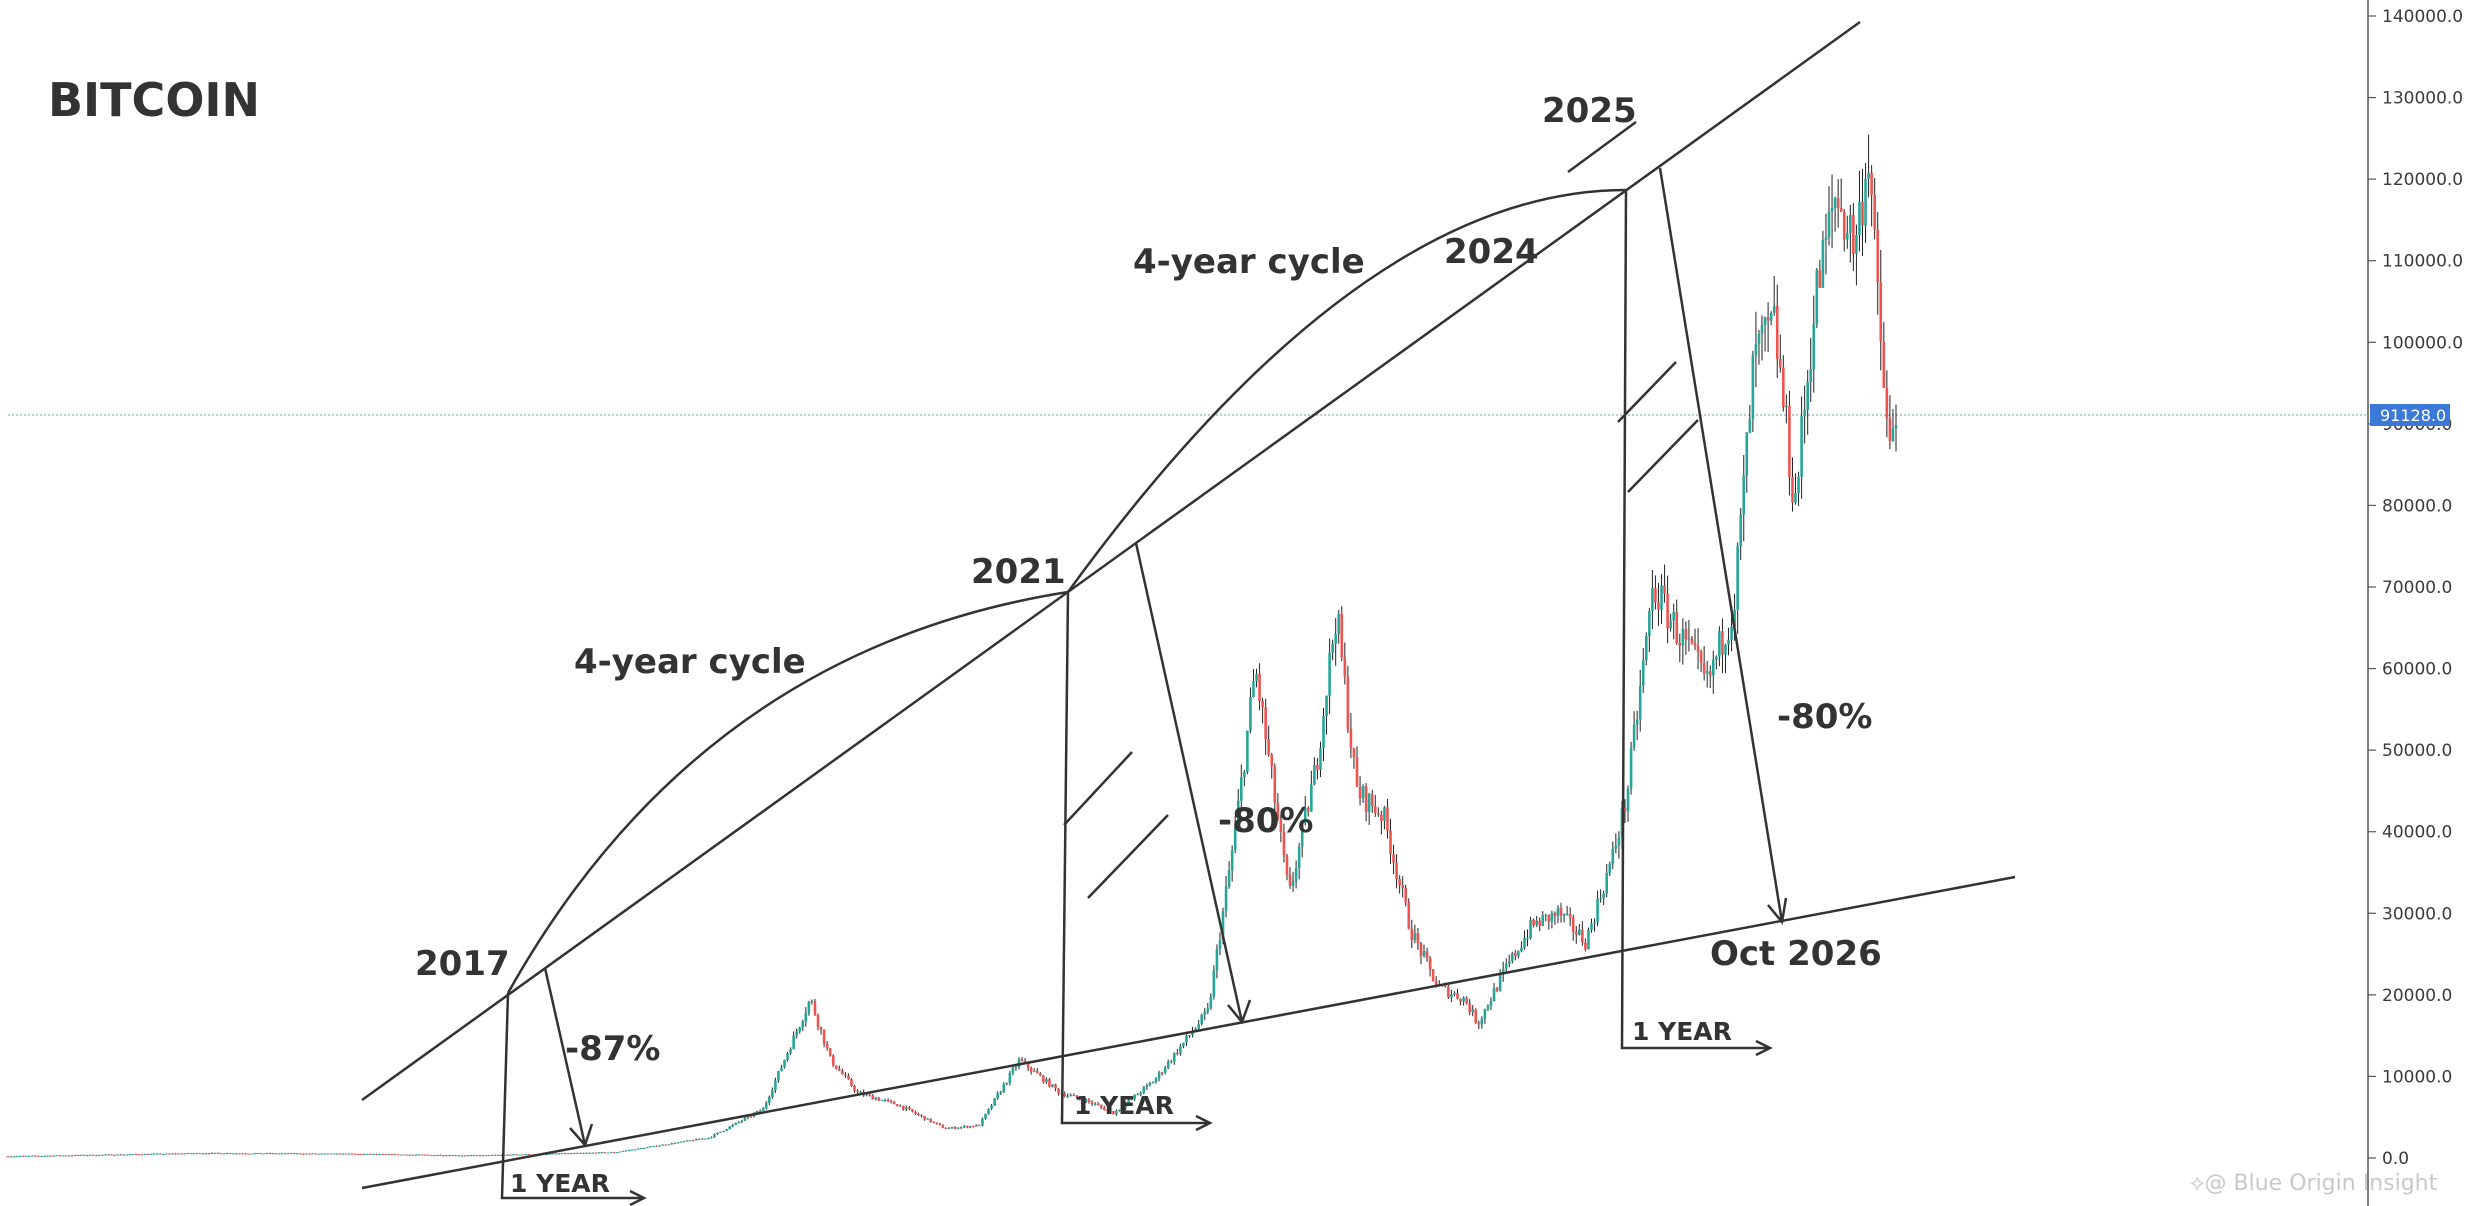  What do you see at coordinates (2410, 415) in the screenshot?
I see `current-price-tag` at bounding box center [2410, 415].